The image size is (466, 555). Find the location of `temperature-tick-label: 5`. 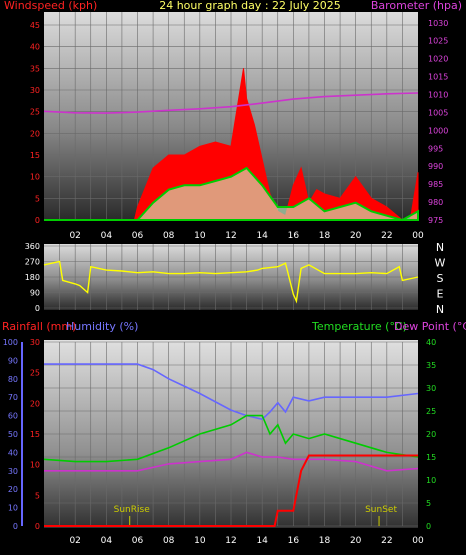

temperature-tick-label: 5 is located at coordinates (428, 503).